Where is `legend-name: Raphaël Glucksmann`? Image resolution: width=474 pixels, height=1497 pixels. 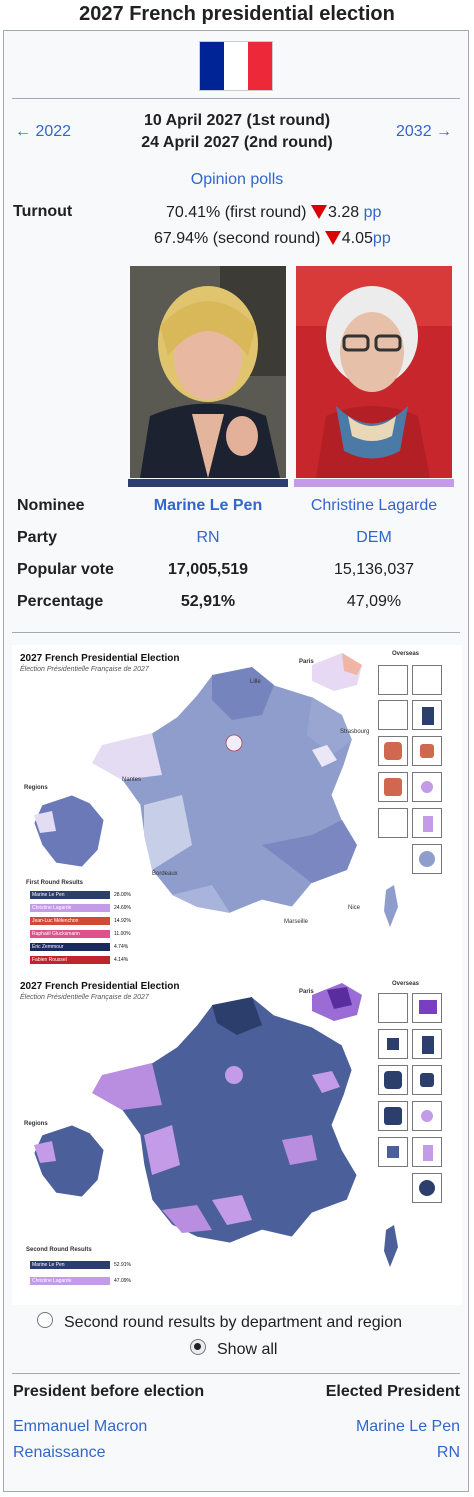
legend-name: Raphaël Glucksmann is located at coordinates (56, 934).